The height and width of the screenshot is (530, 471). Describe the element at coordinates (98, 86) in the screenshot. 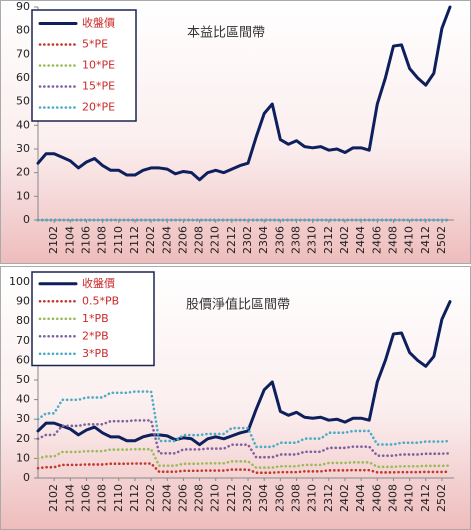

I see `legend-label: 15*PE` at that location.